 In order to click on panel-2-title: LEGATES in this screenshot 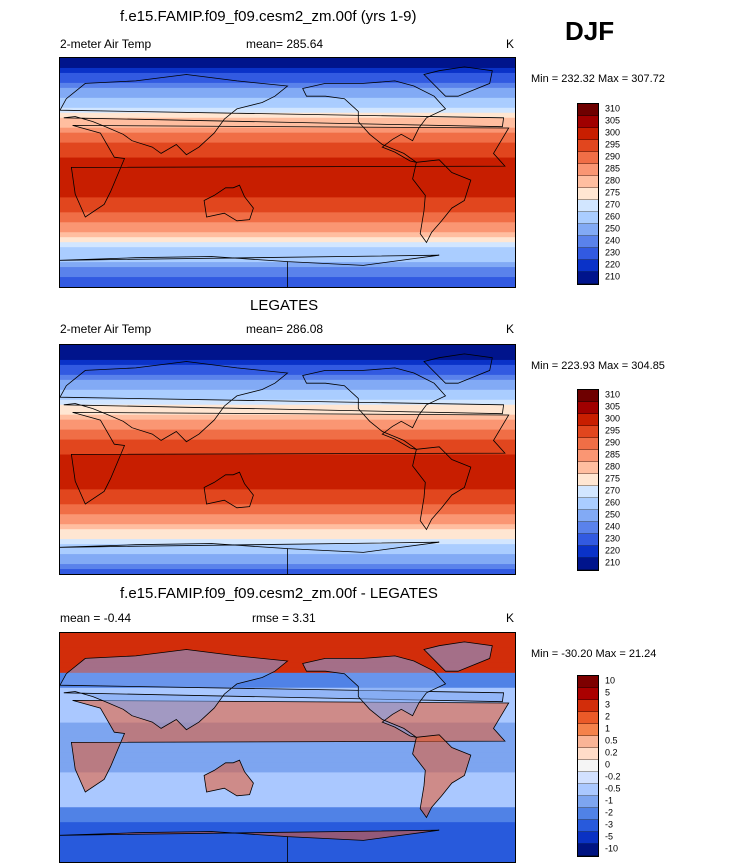, I will do `click(284, 305)`.